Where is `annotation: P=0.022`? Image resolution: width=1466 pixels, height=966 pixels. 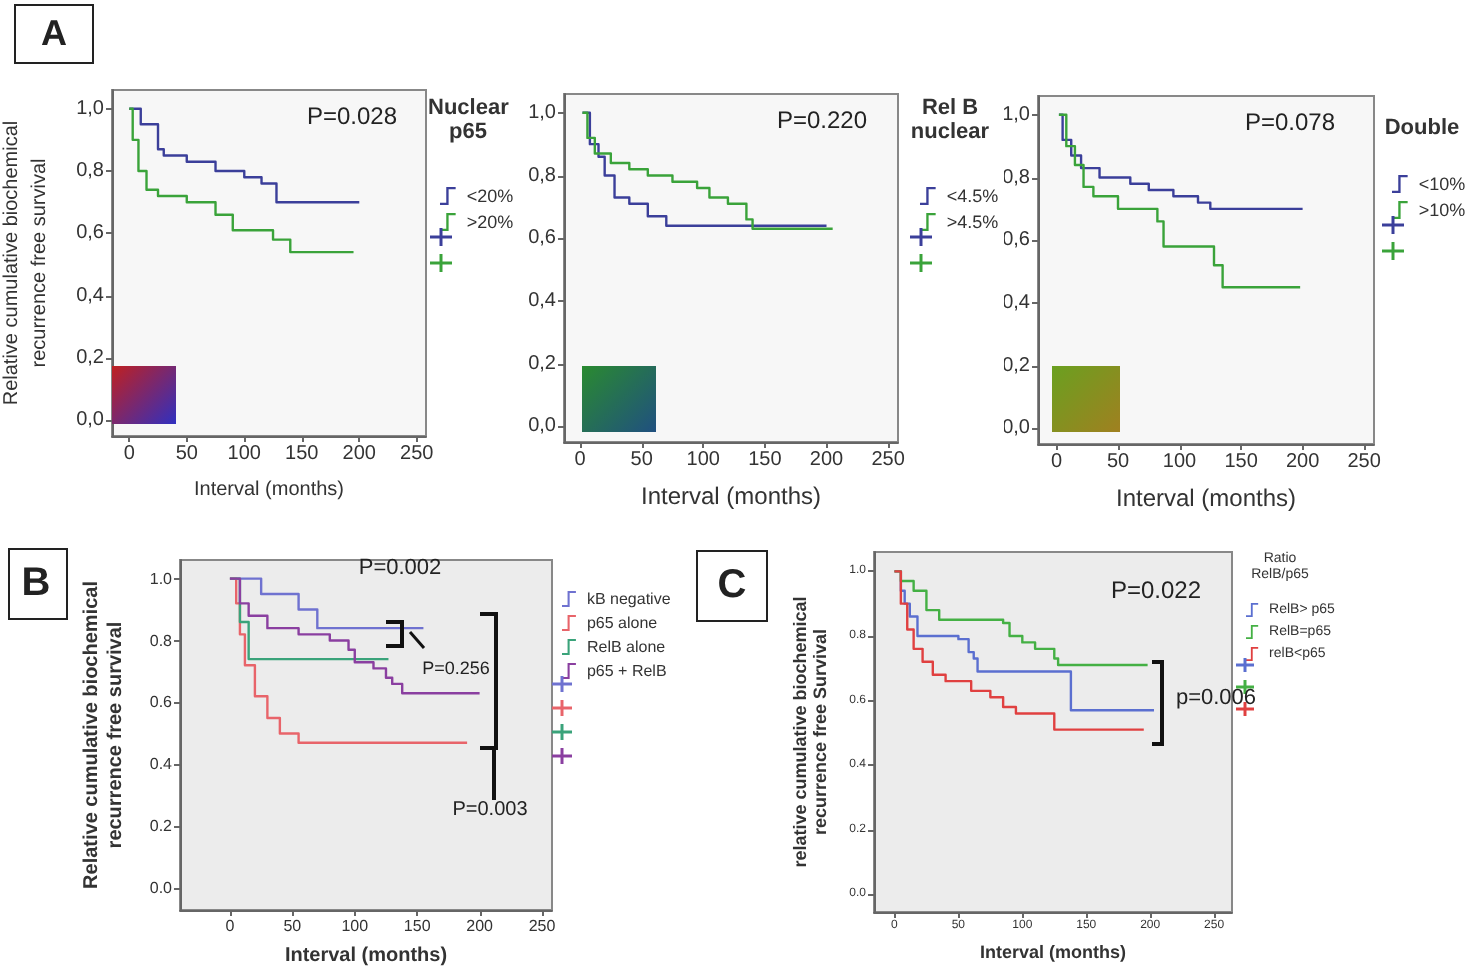 annotation: P=0.022 is located at coordinates (1156, 590).